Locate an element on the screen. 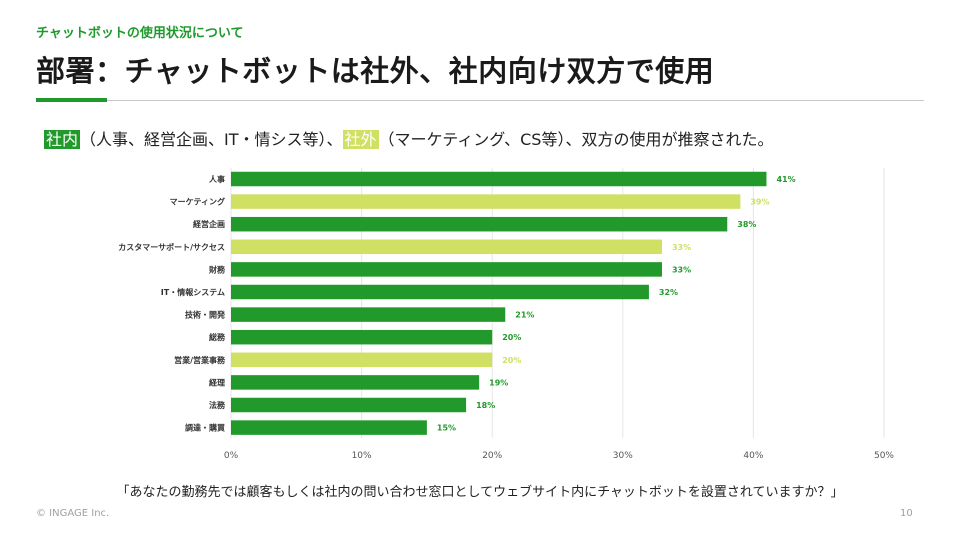 The width and height of the screenshot is (960, 540). x-tick-label: 0% is located at coordinates (231, 456).